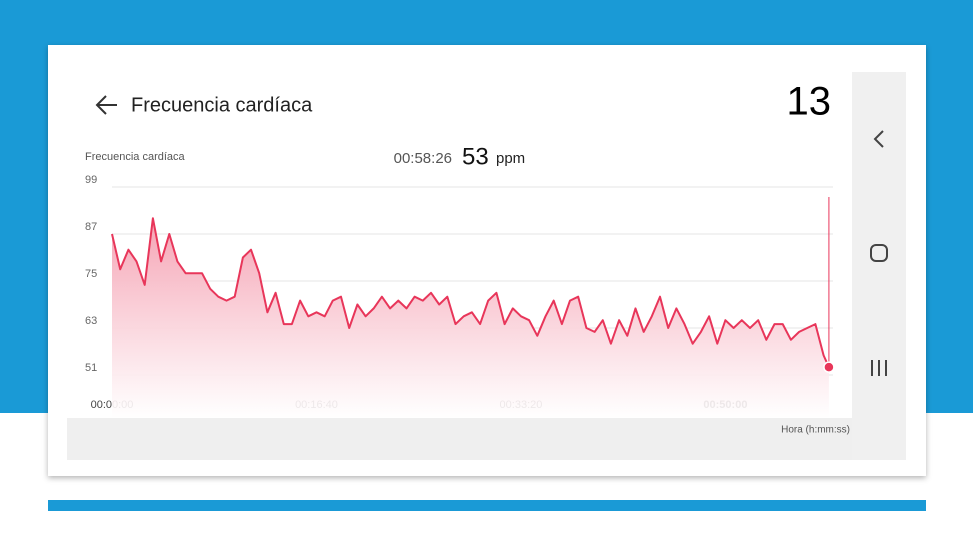 This screenshot has width=973, height=554. I want to click on footer-area, so click(486, 439).